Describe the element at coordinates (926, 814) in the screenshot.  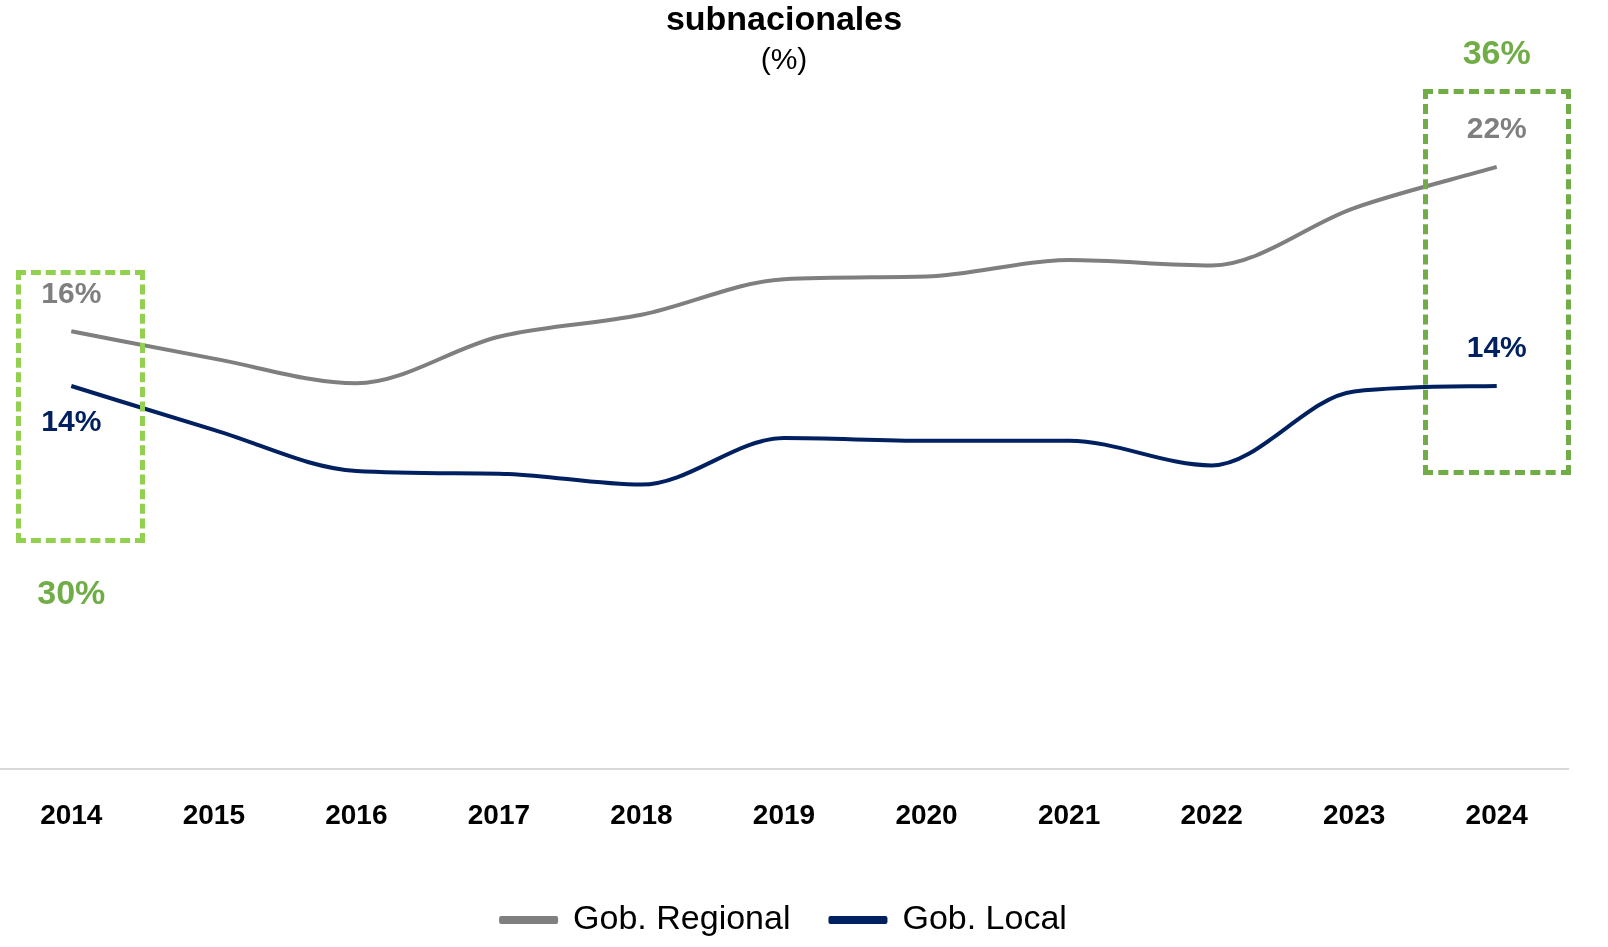
I see `x-tick-label: 2020` at that location.